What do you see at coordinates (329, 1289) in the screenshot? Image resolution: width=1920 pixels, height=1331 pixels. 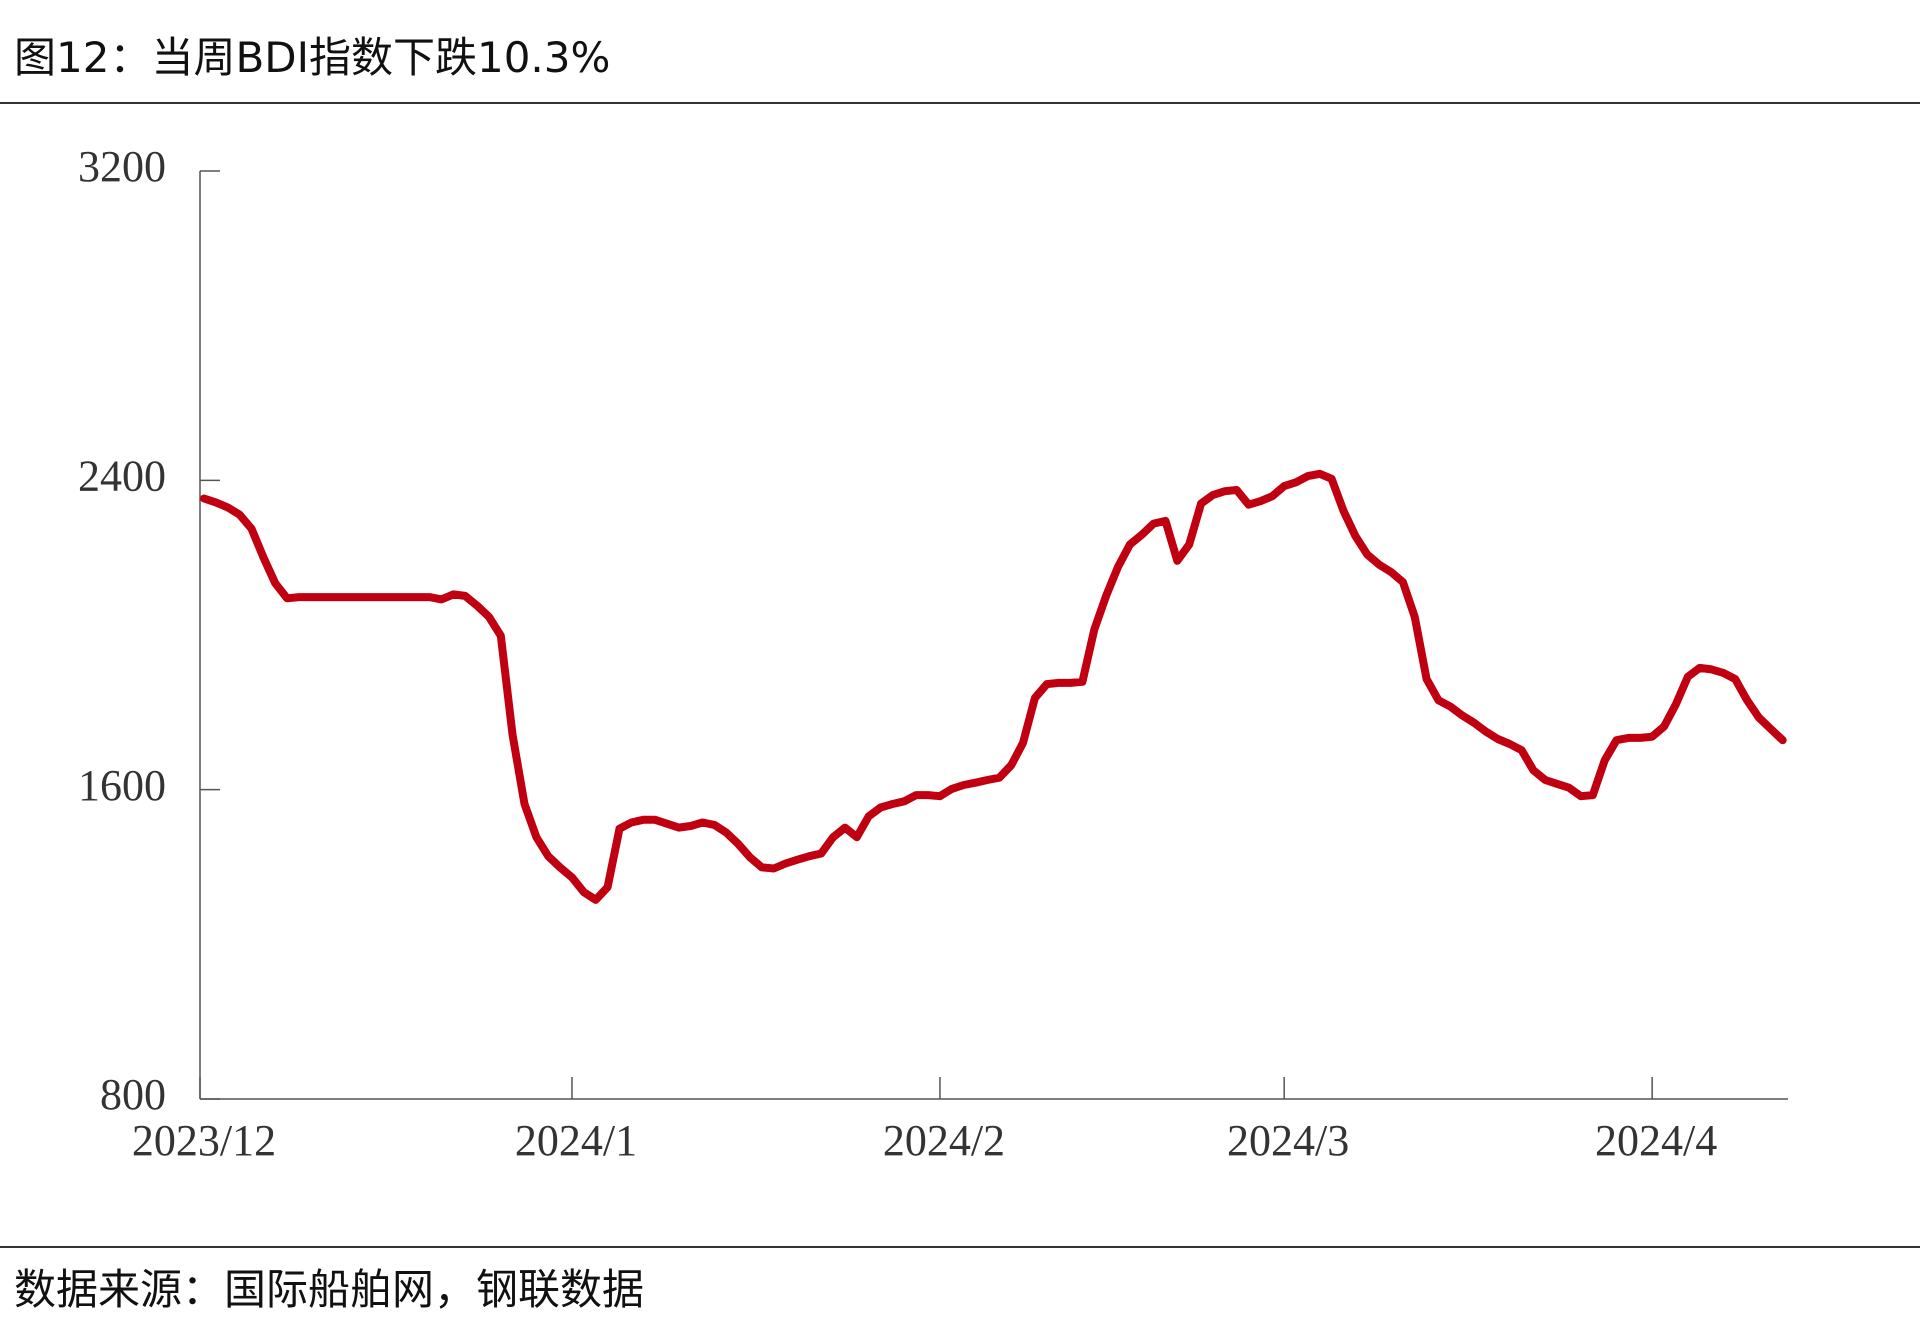 I see `source-note: 数据来源：国际船舶网，钢联数据` at bounding box center [329, 1289].